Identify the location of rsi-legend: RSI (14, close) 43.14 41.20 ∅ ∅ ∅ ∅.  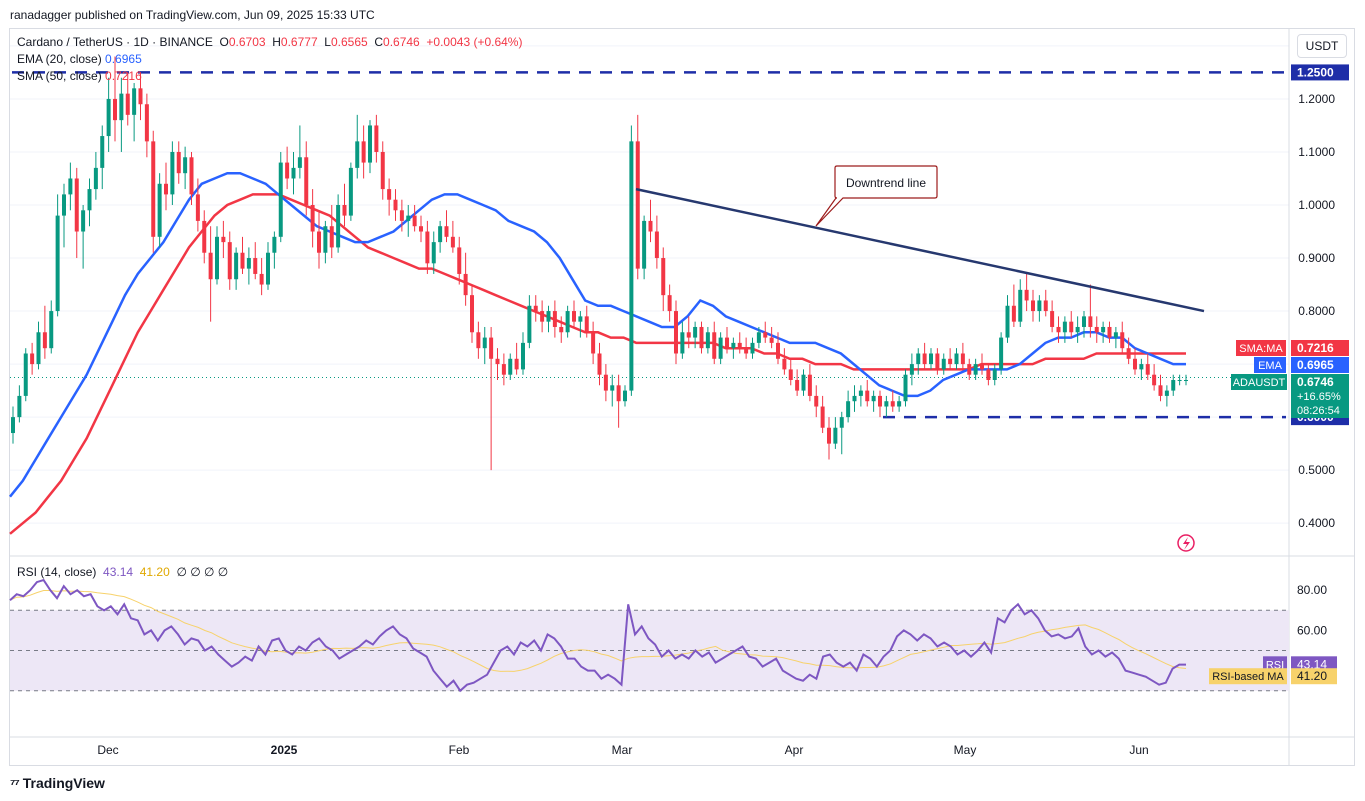
(122, 572).